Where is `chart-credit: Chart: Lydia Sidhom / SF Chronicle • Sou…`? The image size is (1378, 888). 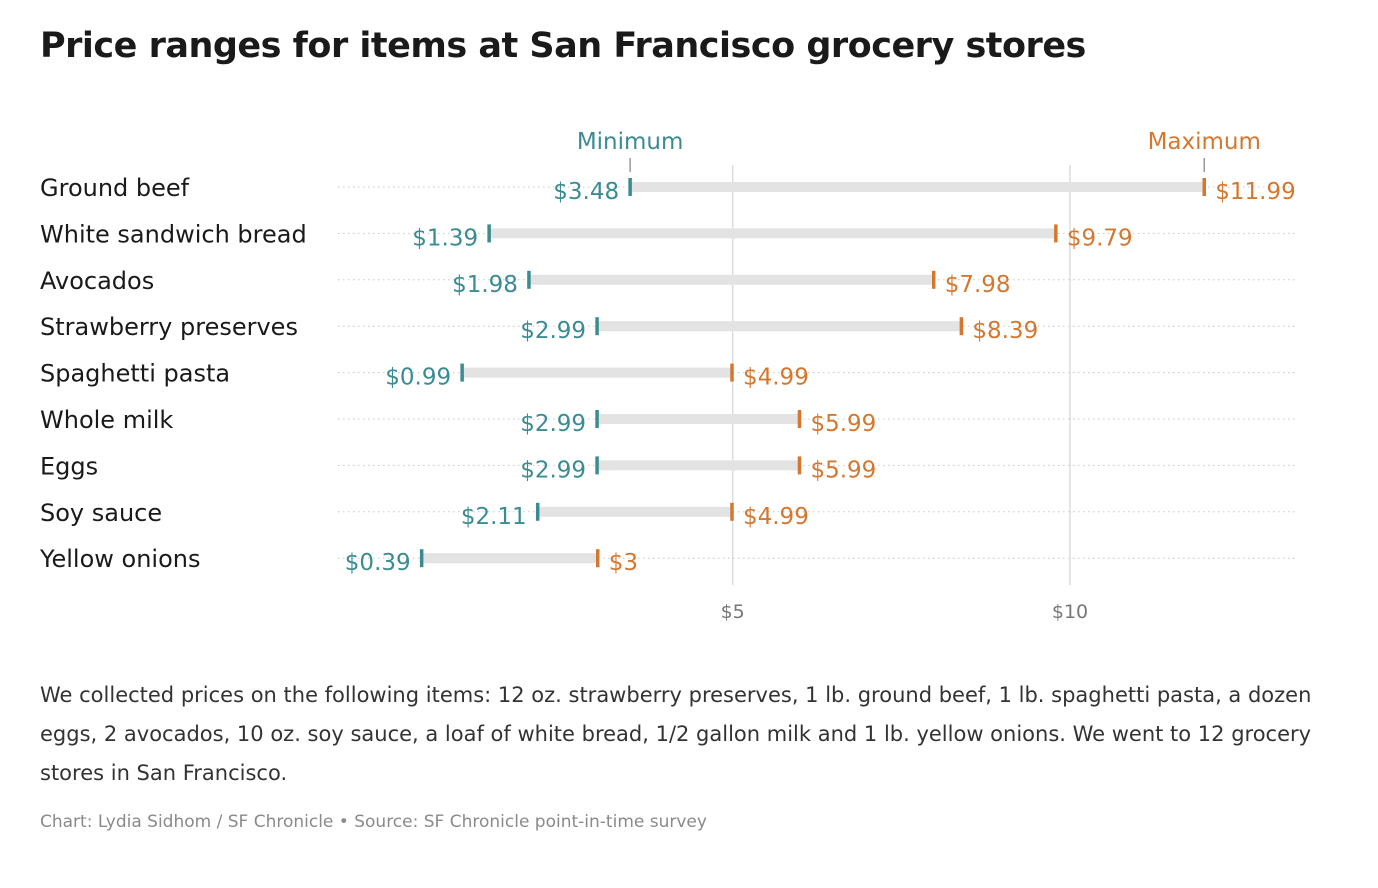 chart-credit: Chart: Lydia Sidhom / SF Chronicle • Sou… is located at coordinates (373, 822).